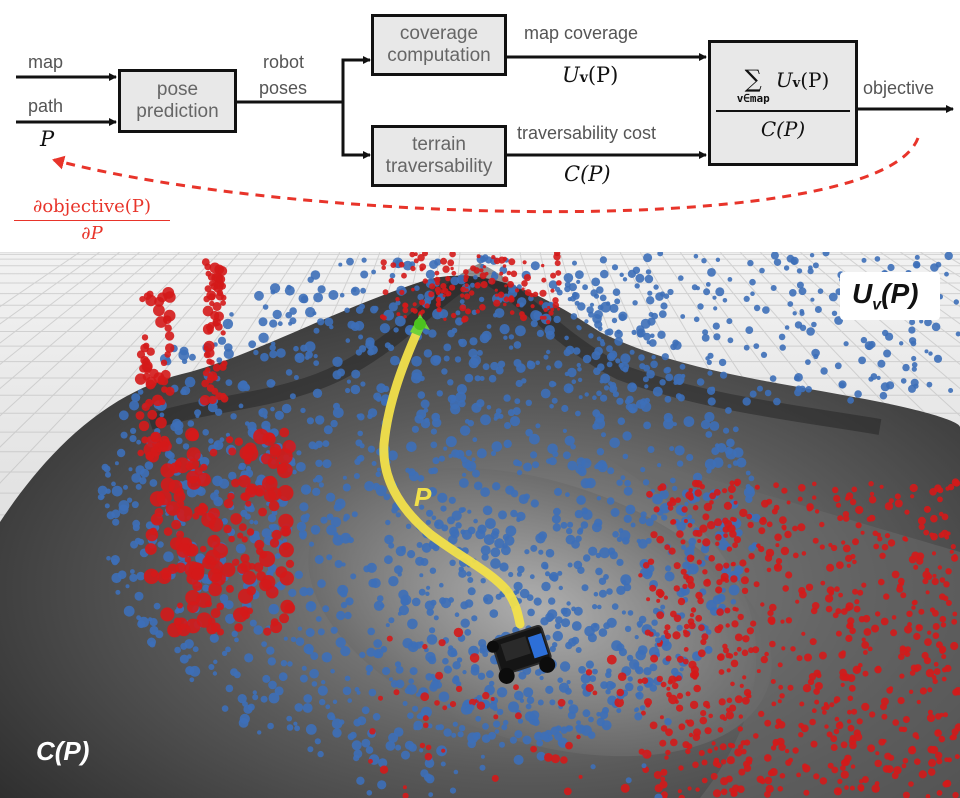  Describe the element at coordinates (784, 80) in the screenshot. I see `numerator-term-base: U` at that location.